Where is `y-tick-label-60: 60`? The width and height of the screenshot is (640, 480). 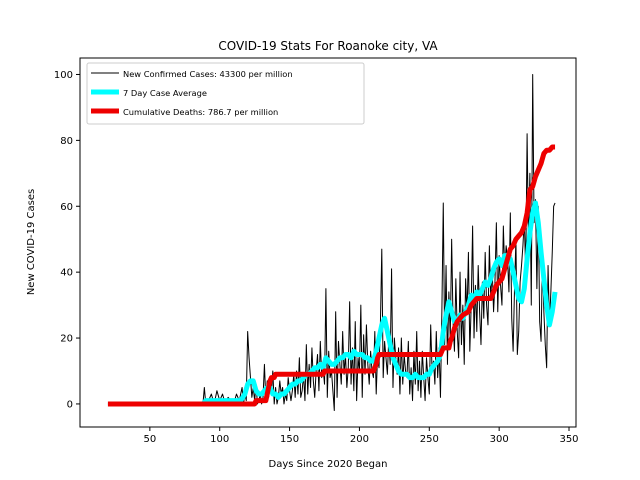 y-tick-label-60: 60 is located at coordinates (66, 207).